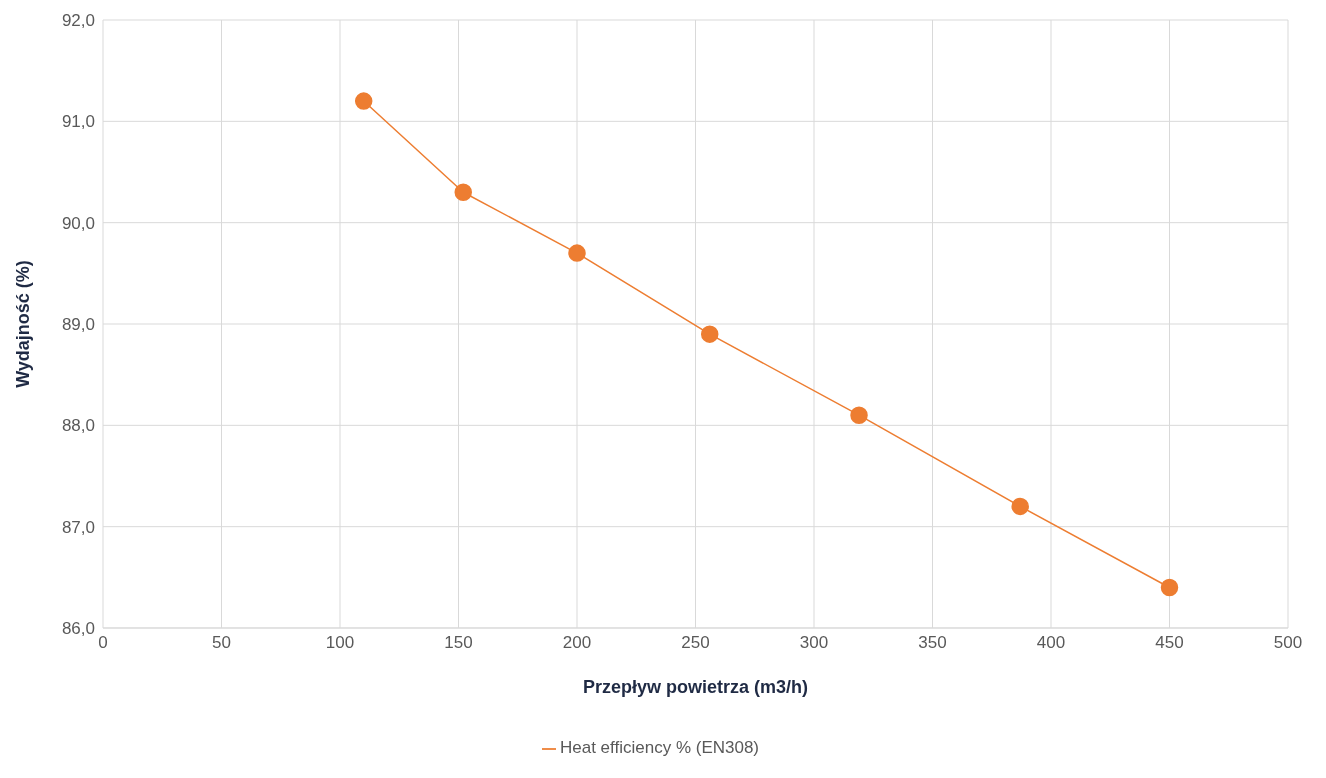  What do you see at coordinates (78, 122) in the screenshot?
I see `y-tick-label: 91,0` at bounding box center [78, 122].